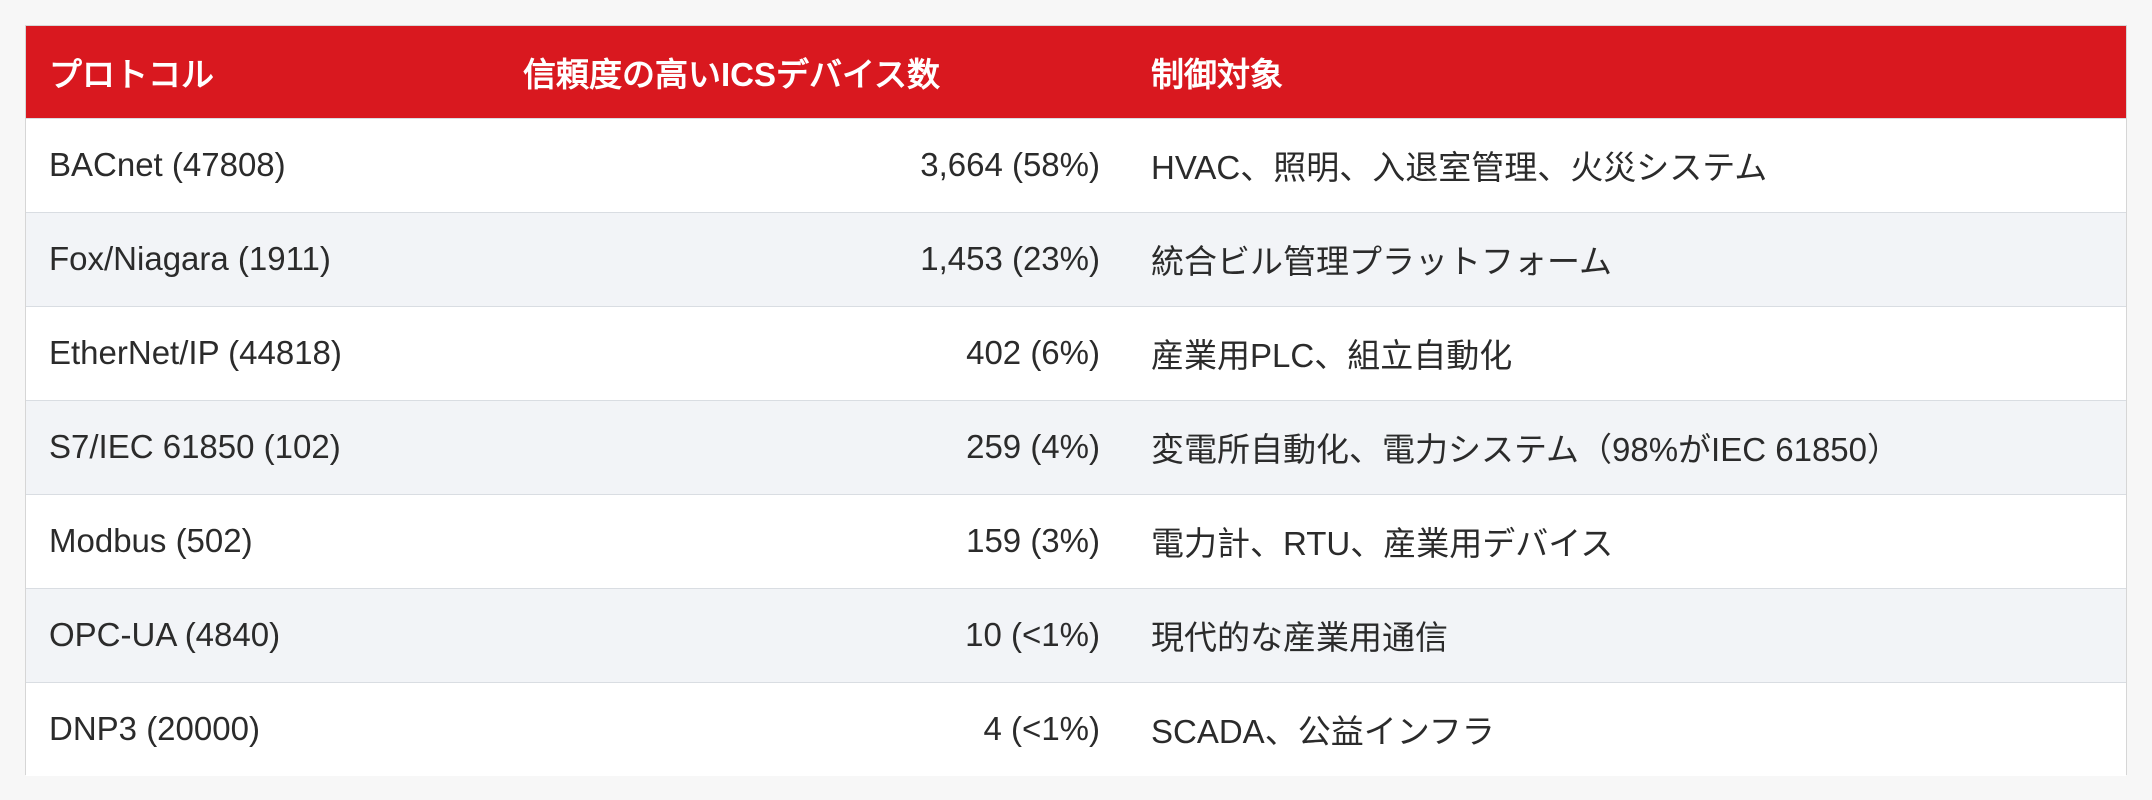 The image size is (2152, 800). What do you see at coordinates (1010, 258) in the screenshot?
I see `count-cell: 1,453 (23%)` at bounding box center [1010, 258].